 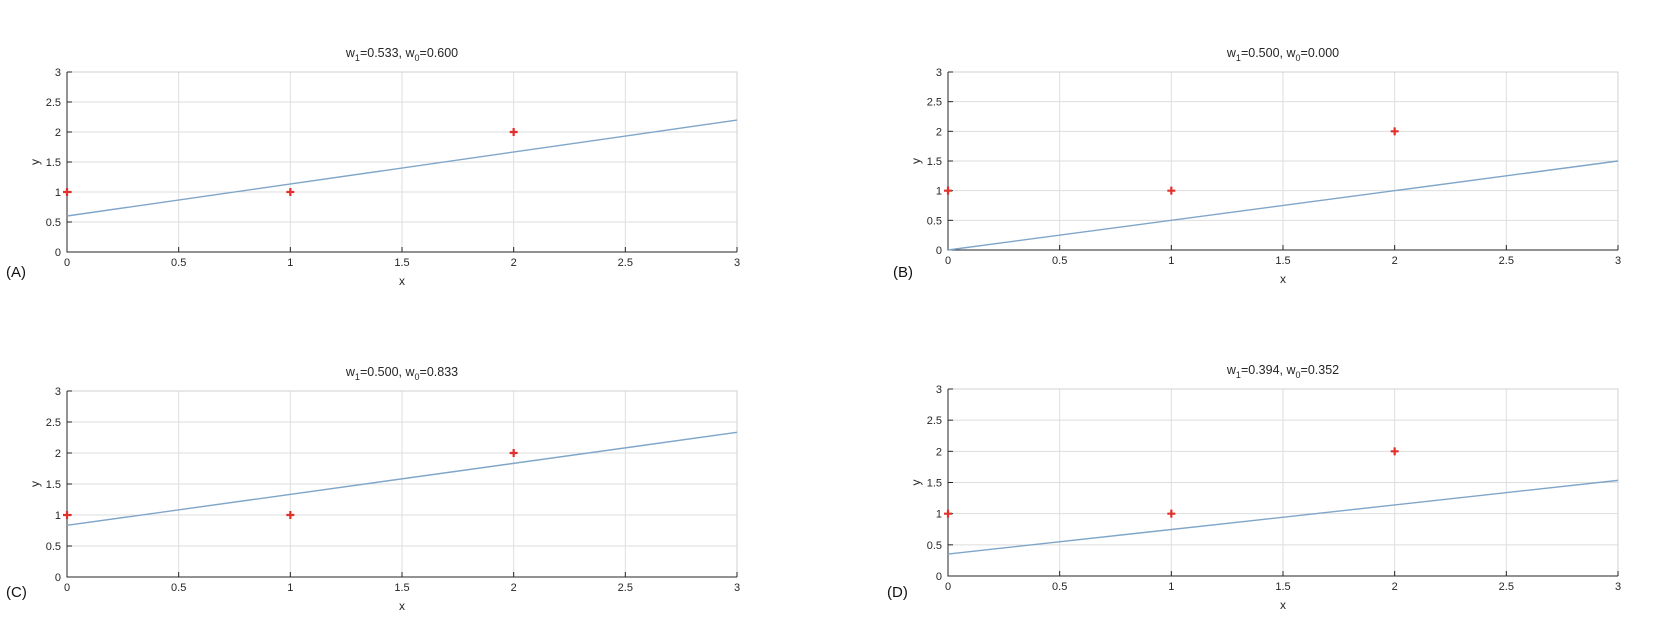 What do you see at coordinates (1320, 370) in the screenshot?
I see `w0-value: =0.352` at bounding box center [1320, 370].